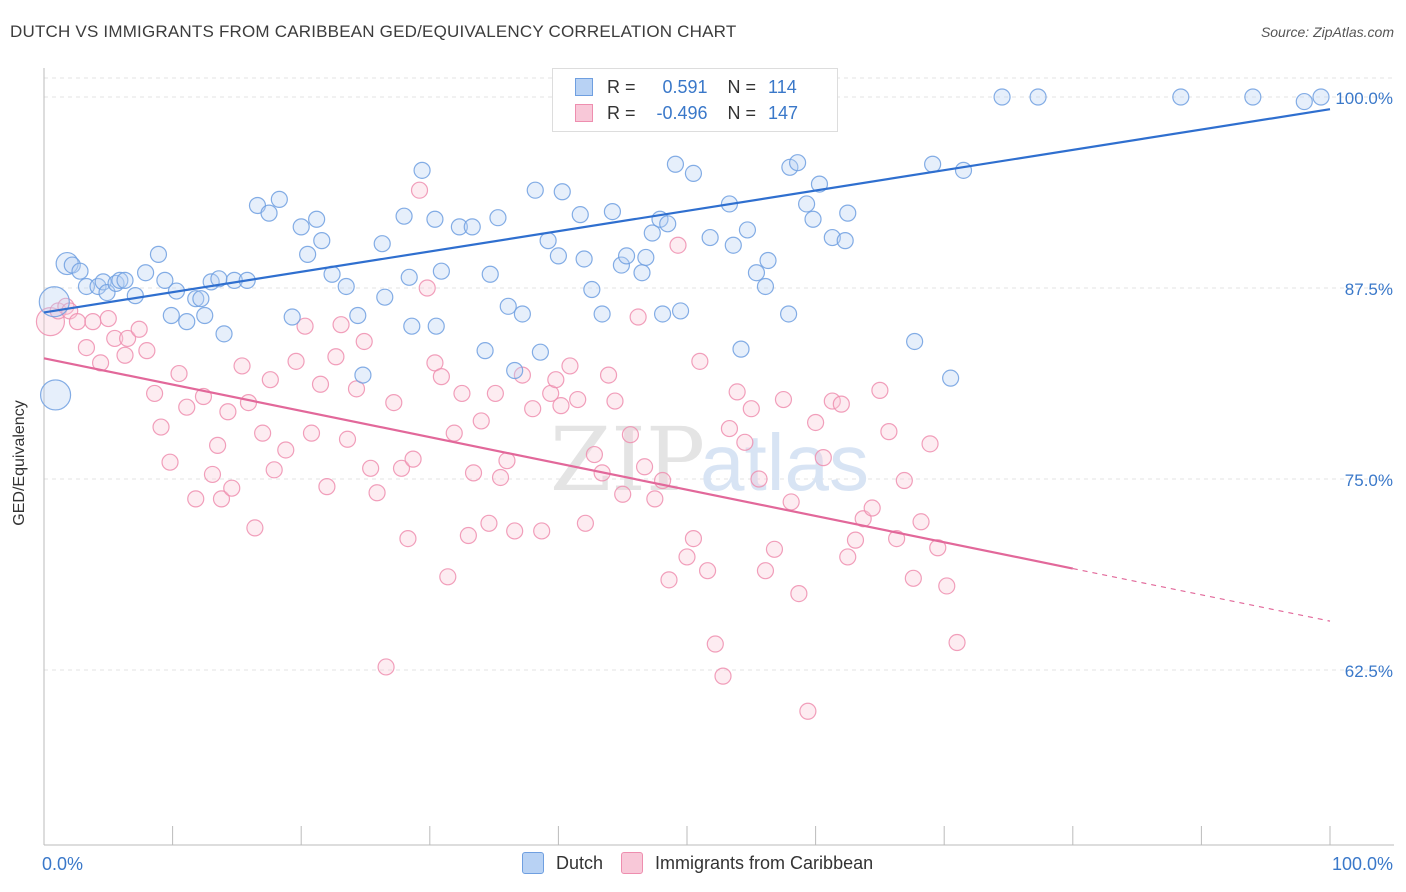 This screenshot has width=1406, height=892. I want to click on caribbean-swatch, so click(584, 113).